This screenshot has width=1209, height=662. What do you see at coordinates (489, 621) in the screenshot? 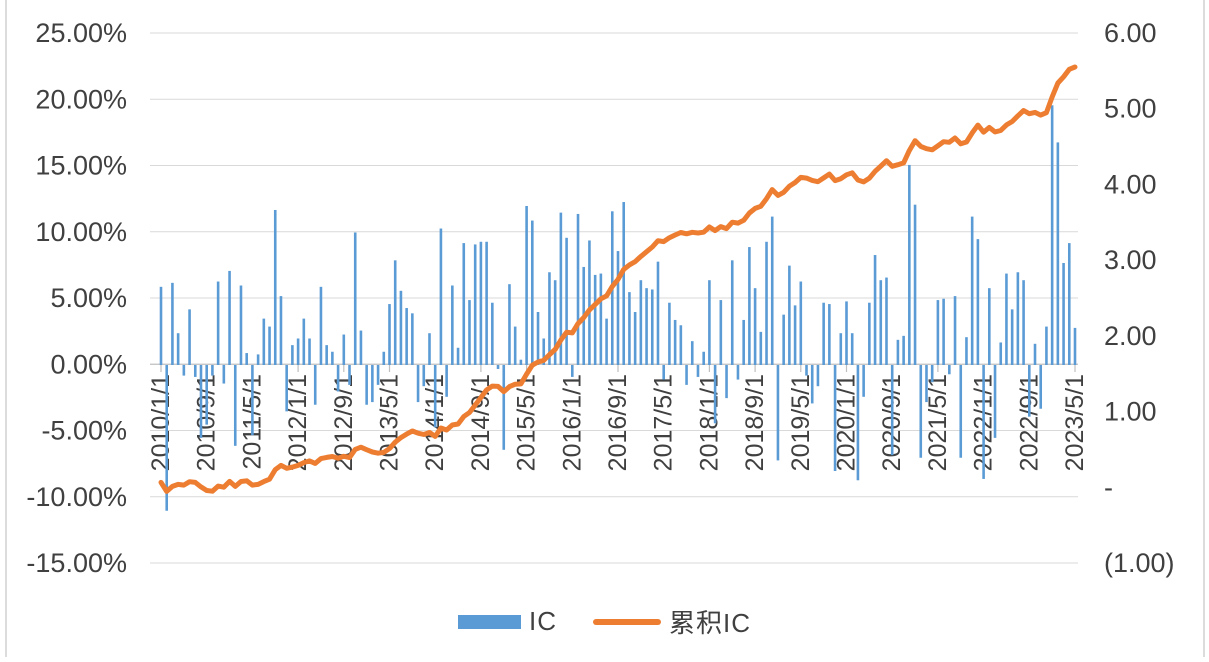
I see `legend-ic-swatch` at bounding box center [489, 621].